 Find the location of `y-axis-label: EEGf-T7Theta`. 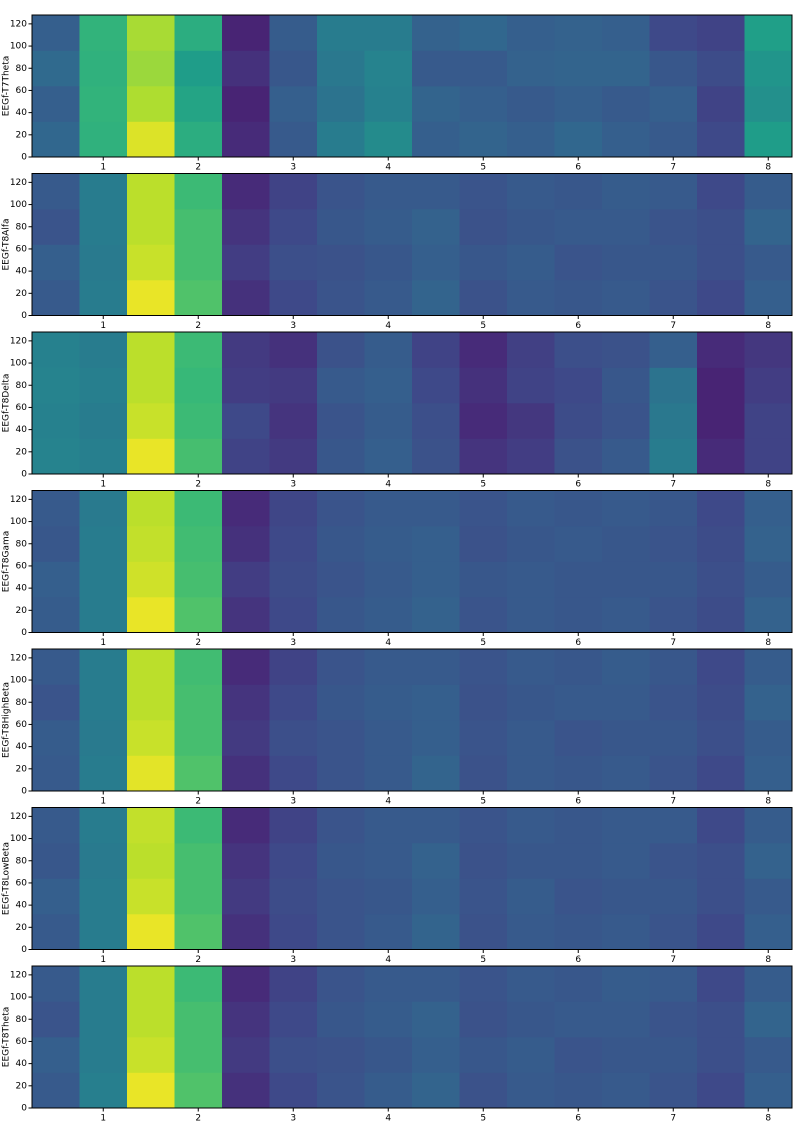

y-axis-label: EEGf-T7Theta is located at coordinates (7, 86).